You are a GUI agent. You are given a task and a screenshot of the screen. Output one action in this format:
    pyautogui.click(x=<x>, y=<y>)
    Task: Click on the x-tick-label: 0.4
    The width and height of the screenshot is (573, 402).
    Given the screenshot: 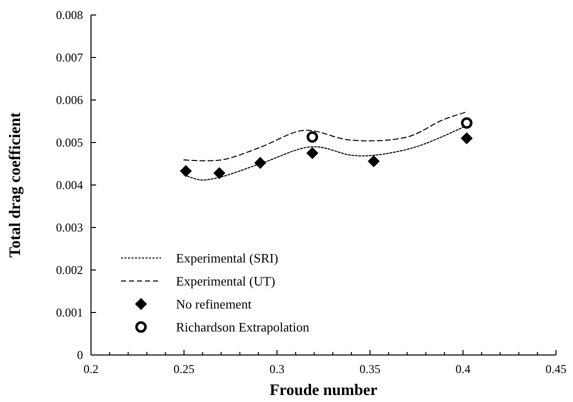 What is the action you would take?
    pyautogui.click(x=463, y=369)
    